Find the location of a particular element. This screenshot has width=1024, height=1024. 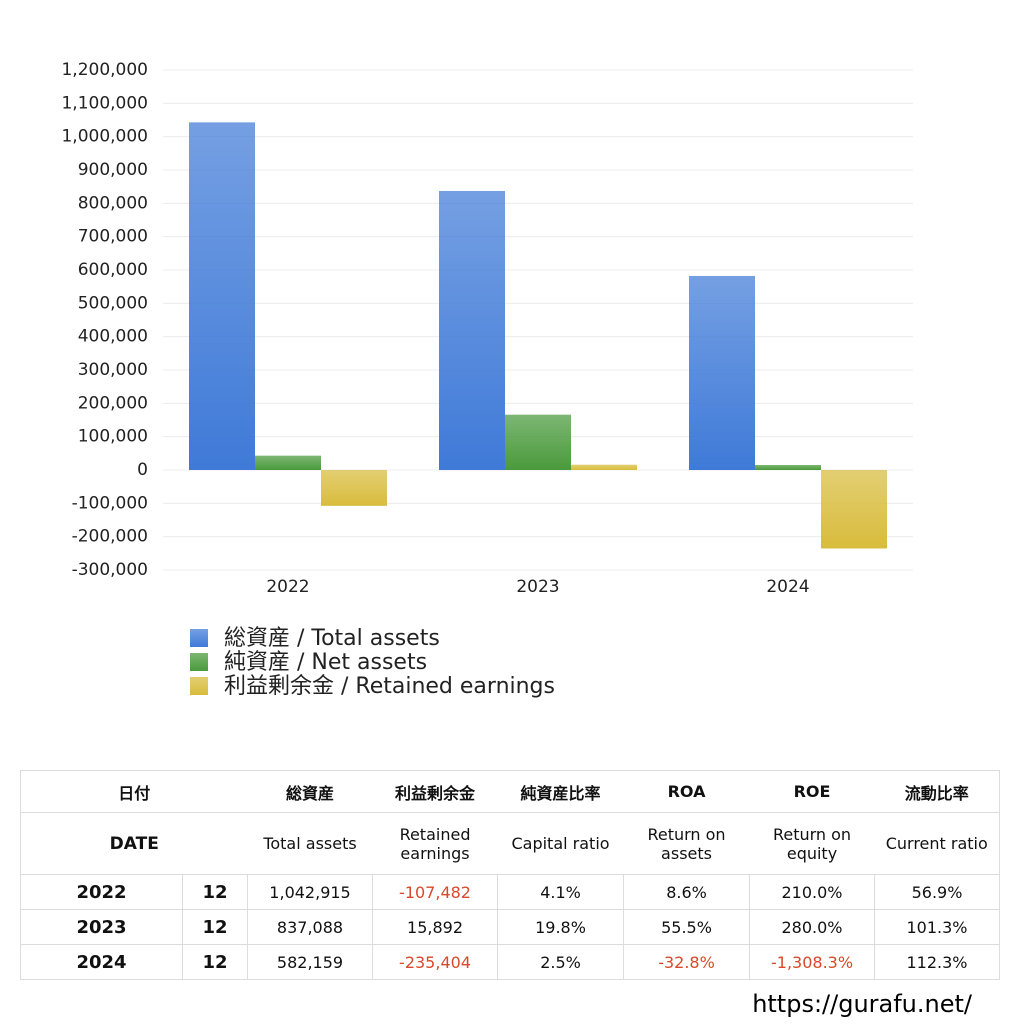

y-tick-label: -100,000 is located at coordinates (110, 503).